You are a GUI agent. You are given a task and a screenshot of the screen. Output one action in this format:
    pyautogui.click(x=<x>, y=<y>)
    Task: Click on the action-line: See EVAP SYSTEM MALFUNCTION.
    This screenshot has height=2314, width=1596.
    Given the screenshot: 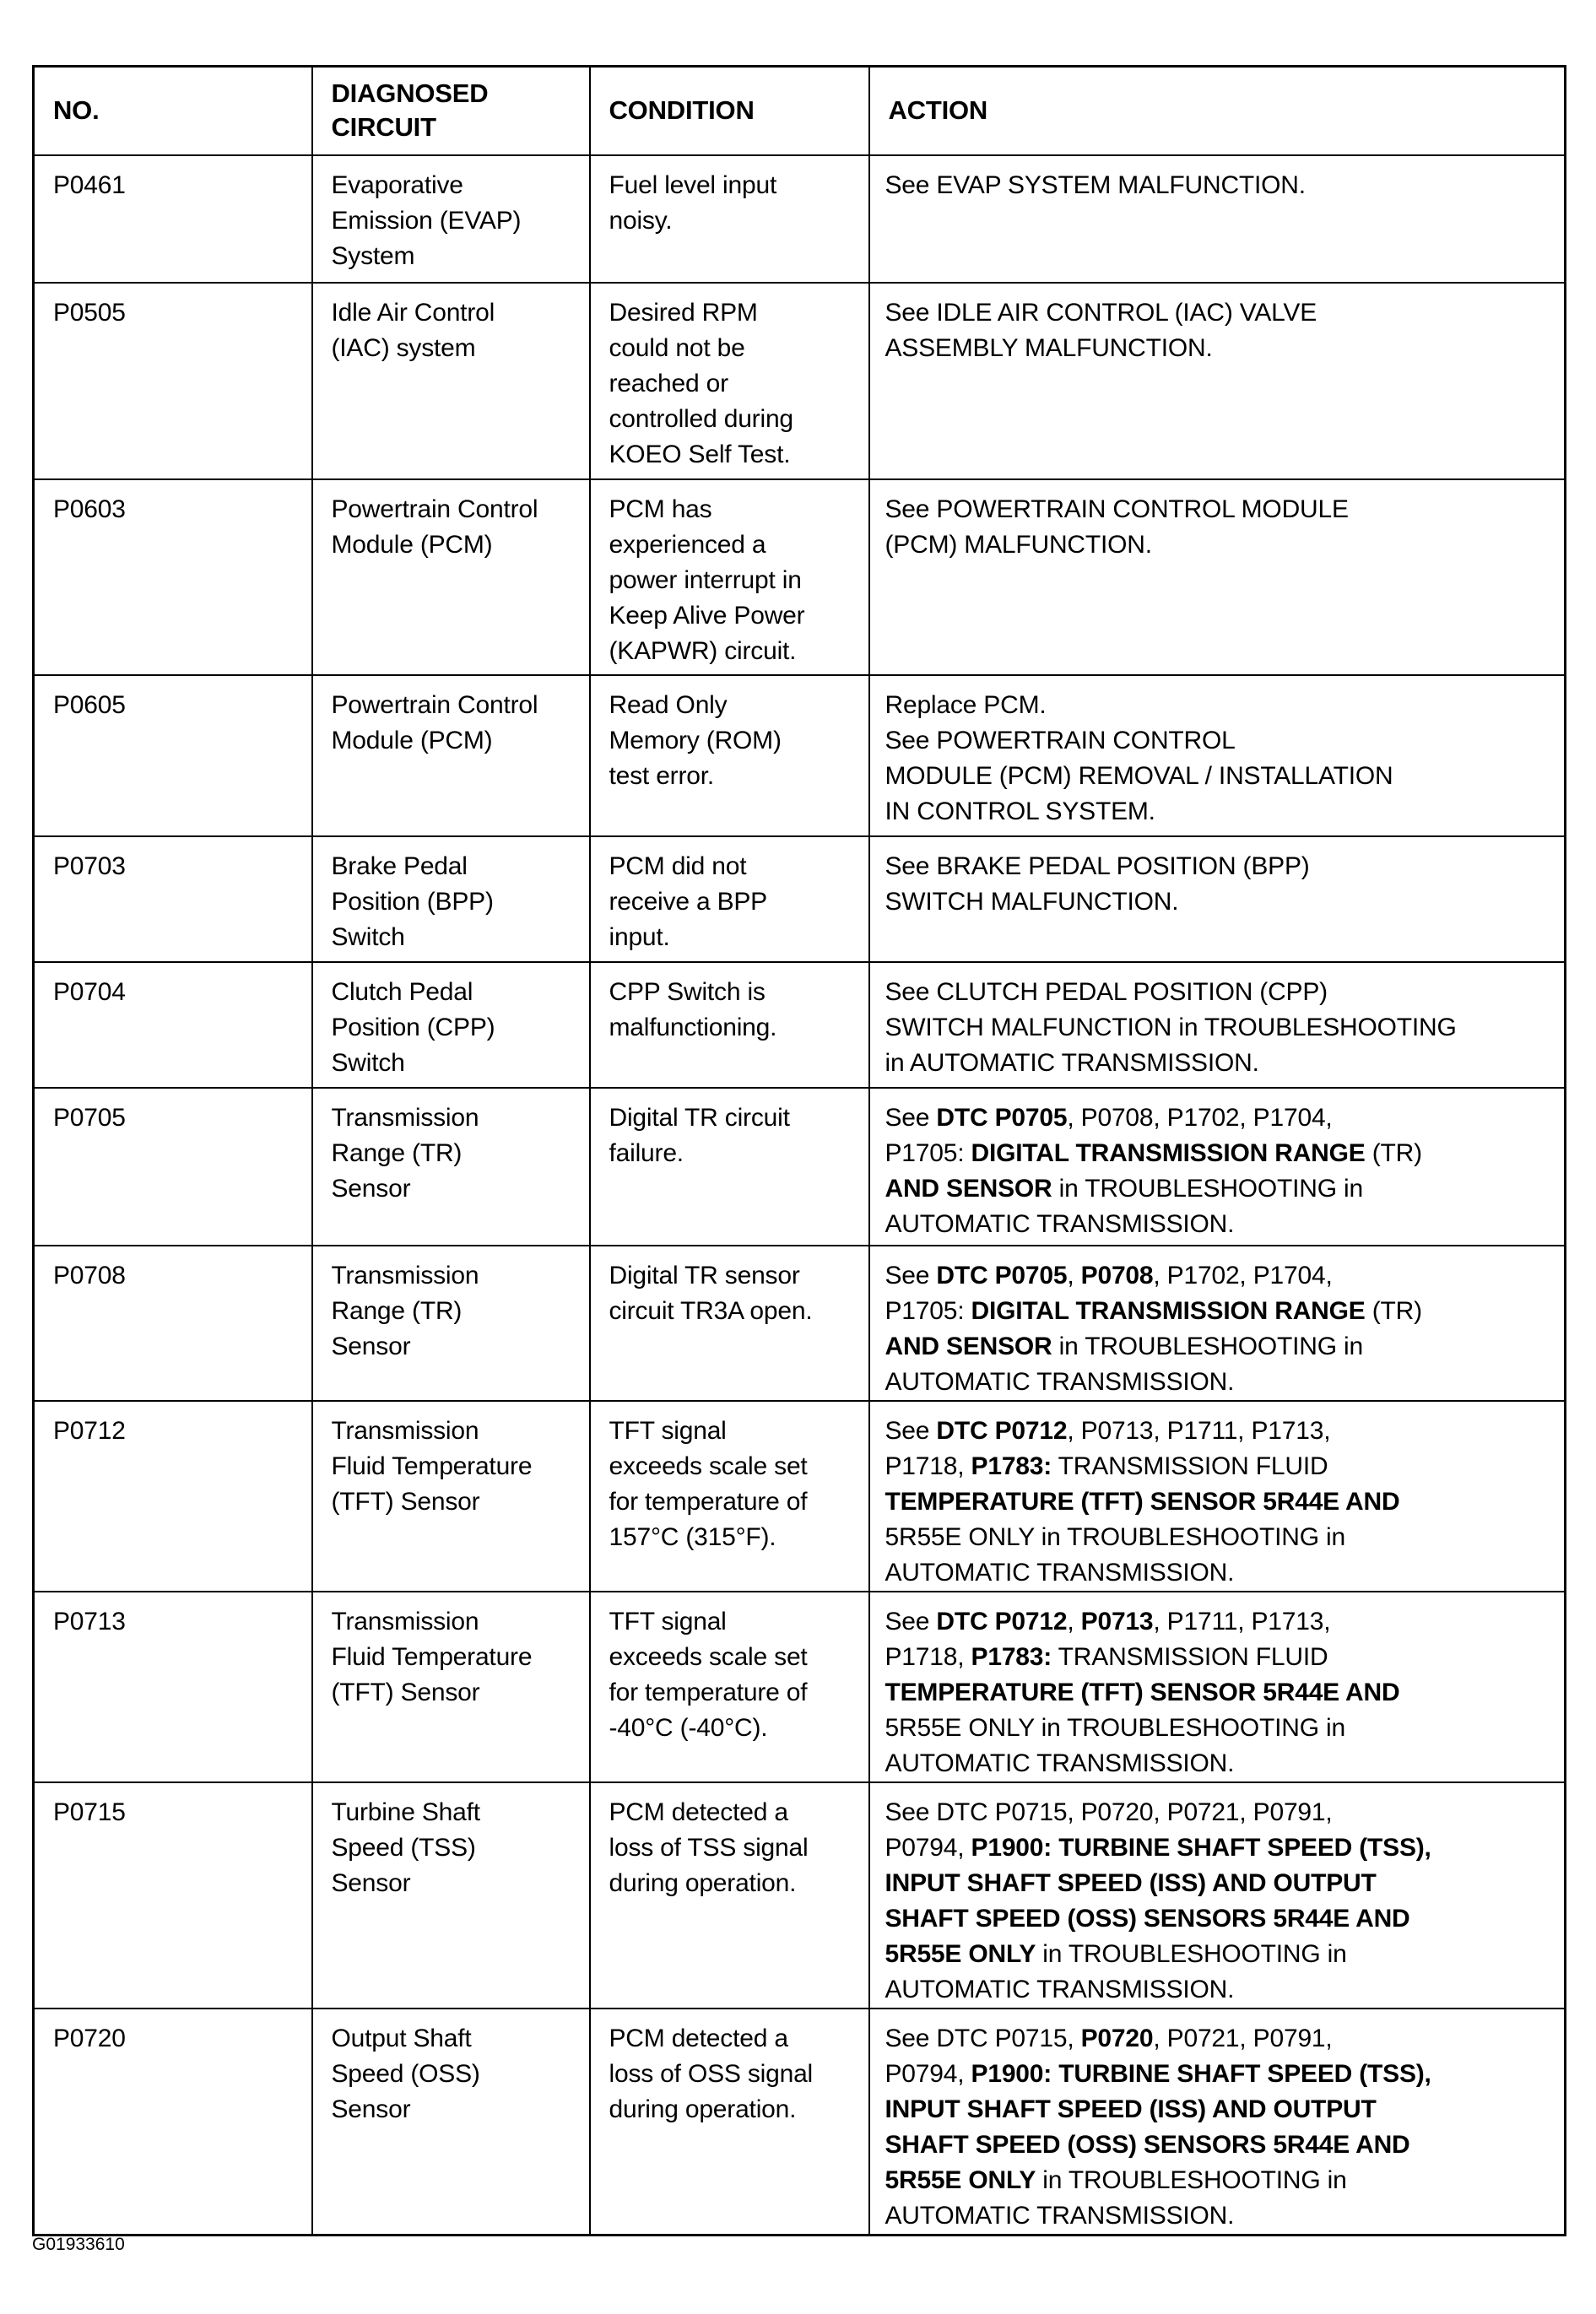 What is the action you would take?
    pyautogui.click(x=1220, y=185)
    